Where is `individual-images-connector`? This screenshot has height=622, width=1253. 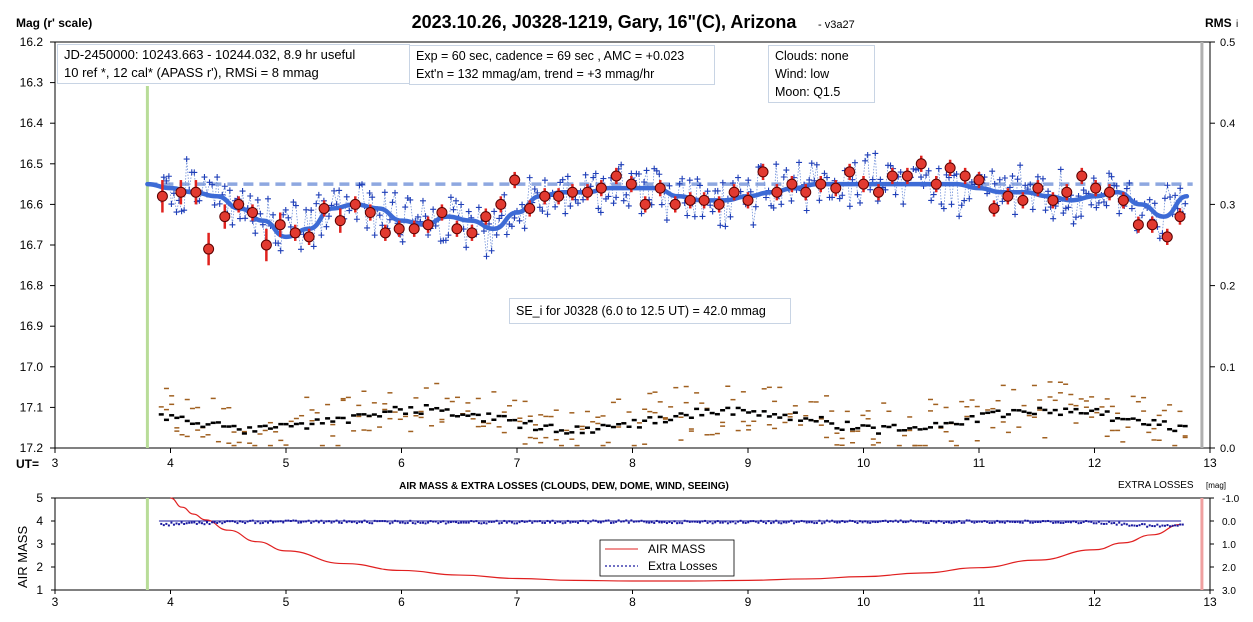 individual-images-connector is located at coordinates (673, 205).